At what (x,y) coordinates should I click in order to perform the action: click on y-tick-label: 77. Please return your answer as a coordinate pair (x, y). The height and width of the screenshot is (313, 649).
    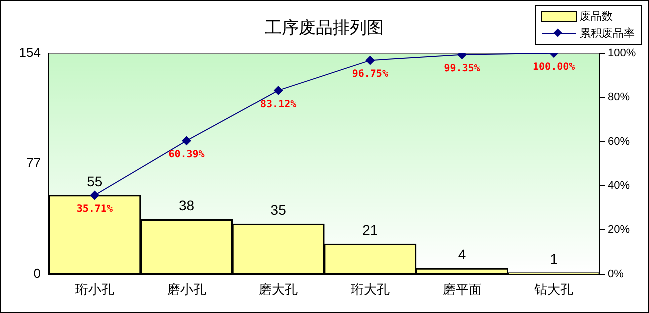
    Looking at the image, I should click on (33, 162).